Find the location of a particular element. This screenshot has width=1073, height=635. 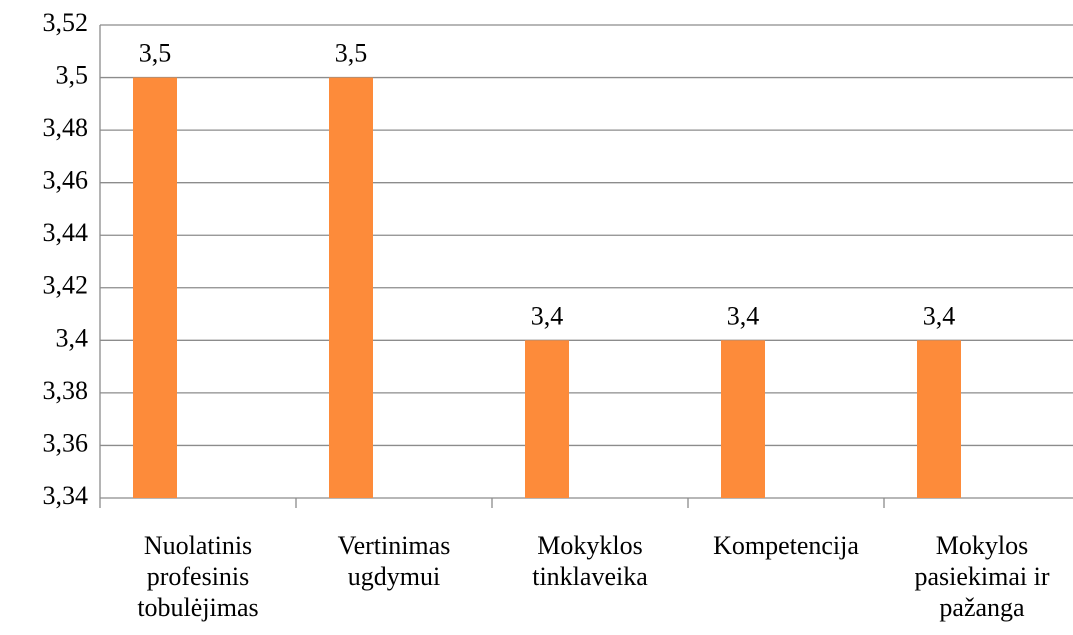

x-tick-label: Mokylos pasiekimai ir pažanga is located at coordinates (982, 576).